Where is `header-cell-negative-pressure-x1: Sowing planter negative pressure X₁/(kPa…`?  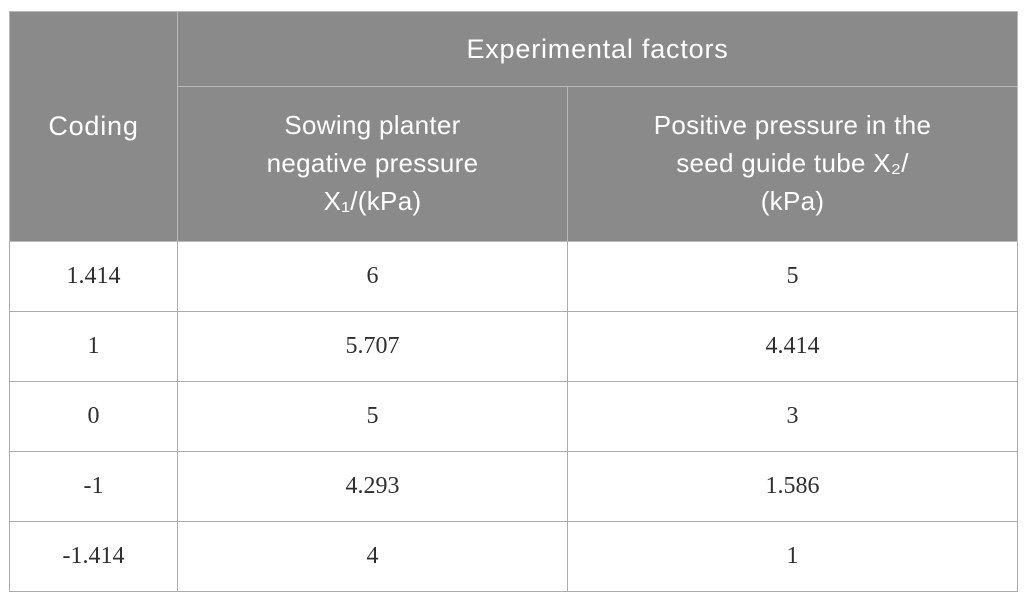
header-cell-negative-pressure-x1: Sowing planter negative pressure X₁/(kPa… is located at coordinates (372, 164).